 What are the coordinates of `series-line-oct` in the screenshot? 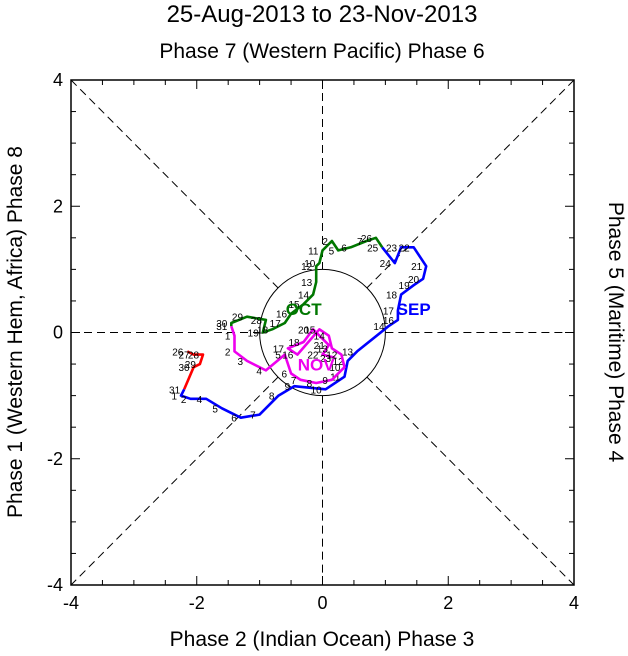 It's located at (307, 285).